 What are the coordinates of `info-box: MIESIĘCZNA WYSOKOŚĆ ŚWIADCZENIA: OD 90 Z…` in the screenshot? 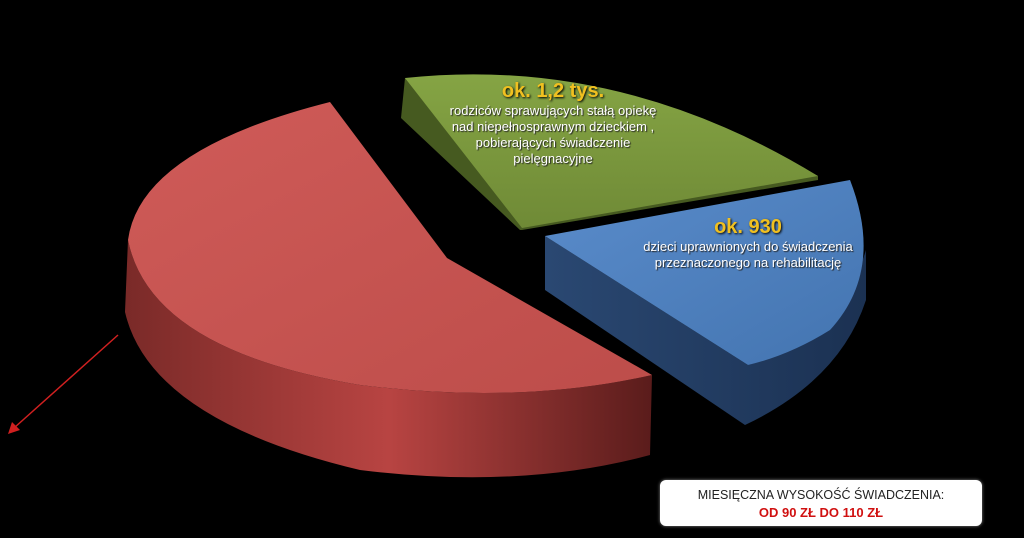 It's located at (821, 503).